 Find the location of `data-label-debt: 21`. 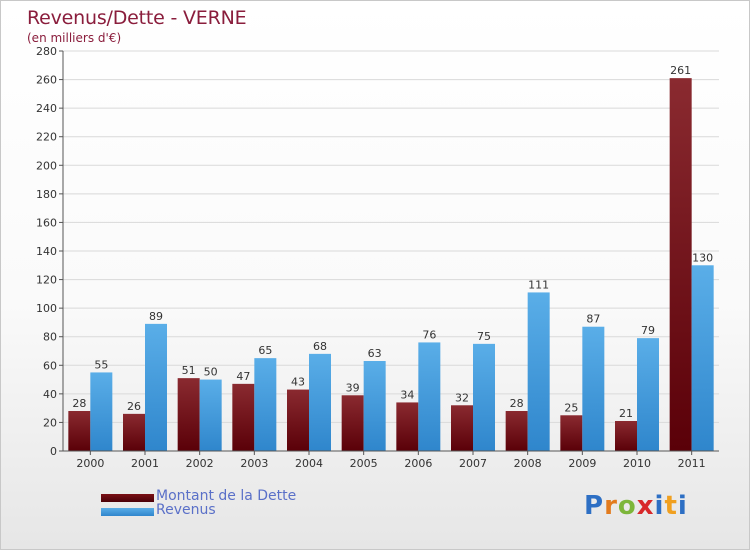

data-label-debt: 21 is located at coordinates (626, 413).